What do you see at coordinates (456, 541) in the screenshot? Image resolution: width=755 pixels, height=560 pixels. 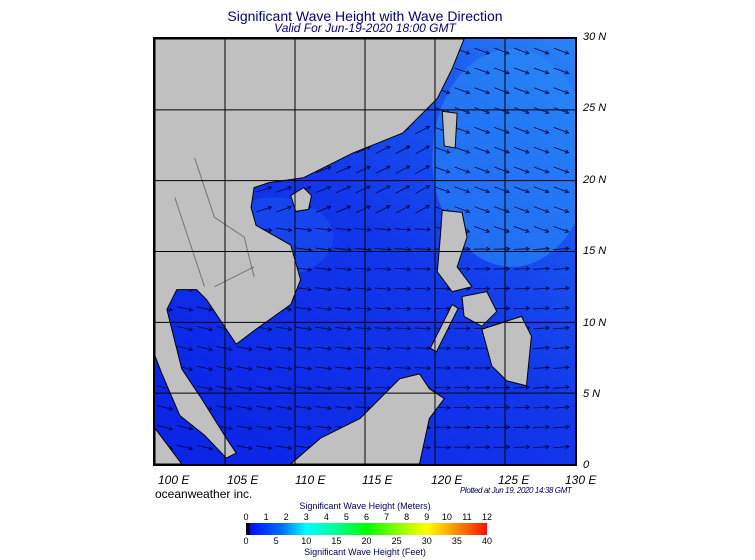 I see `legend-feet-tick: 35` at bounding box center [456, 541].